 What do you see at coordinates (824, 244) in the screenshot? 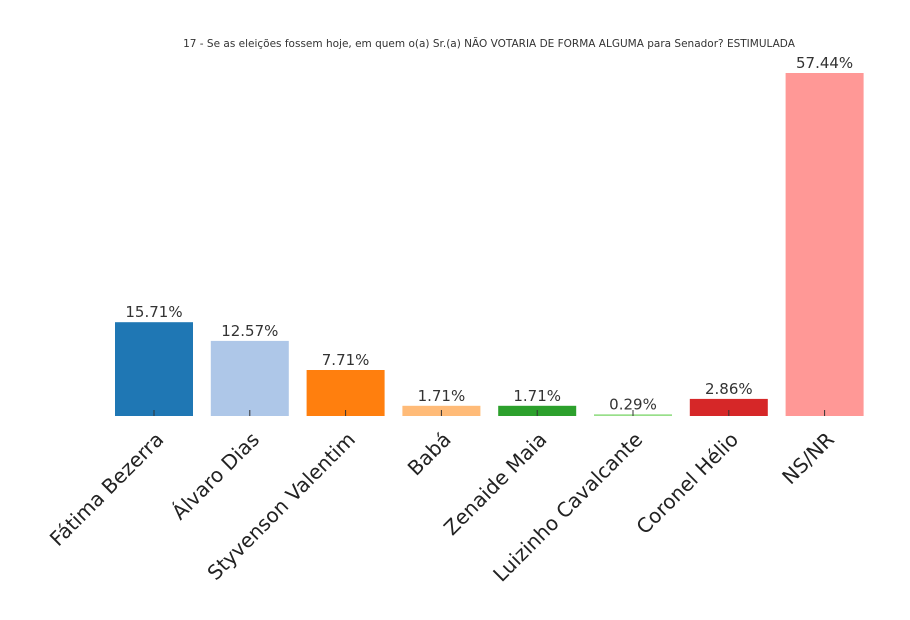
I see `bar-ns-nr` at bounding box center [824, 244].